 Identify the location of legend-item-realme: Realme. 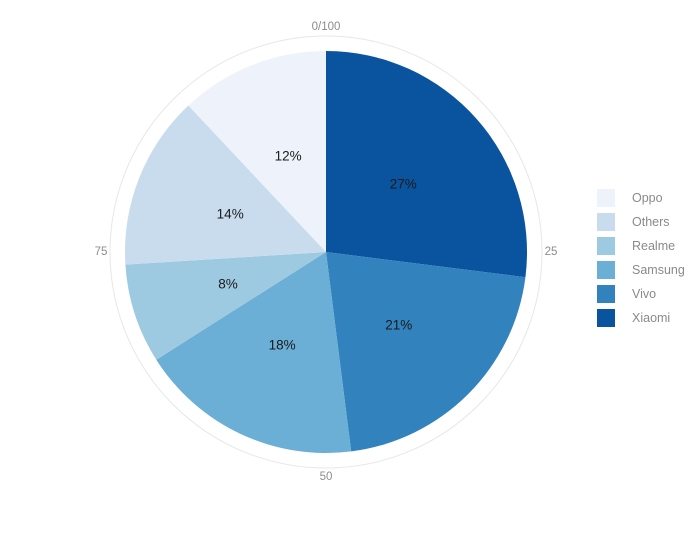
(641, 246).